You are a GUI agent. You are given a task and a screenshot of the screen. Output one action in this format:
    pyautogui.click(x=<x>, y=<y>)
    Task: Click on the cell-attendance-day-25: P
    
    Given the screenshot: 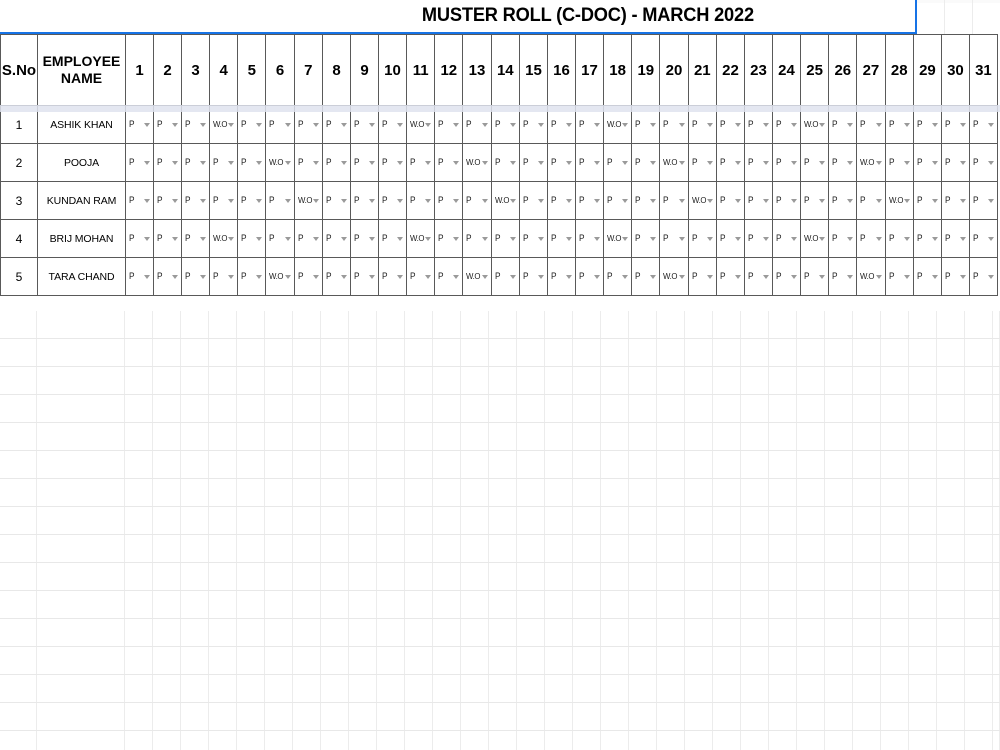 What is the action you would take?
    pyautogui.click(x=814, y=276)
    